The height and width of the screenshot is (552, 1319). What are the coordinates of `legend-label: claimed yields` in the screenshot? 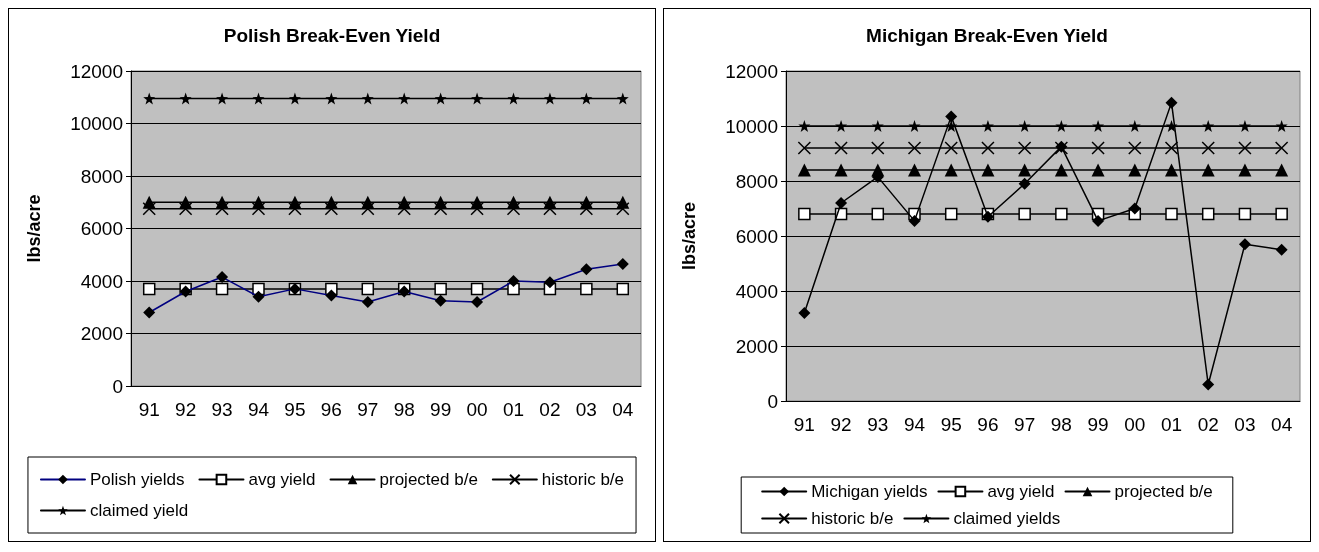 It's located at (1007, 518).